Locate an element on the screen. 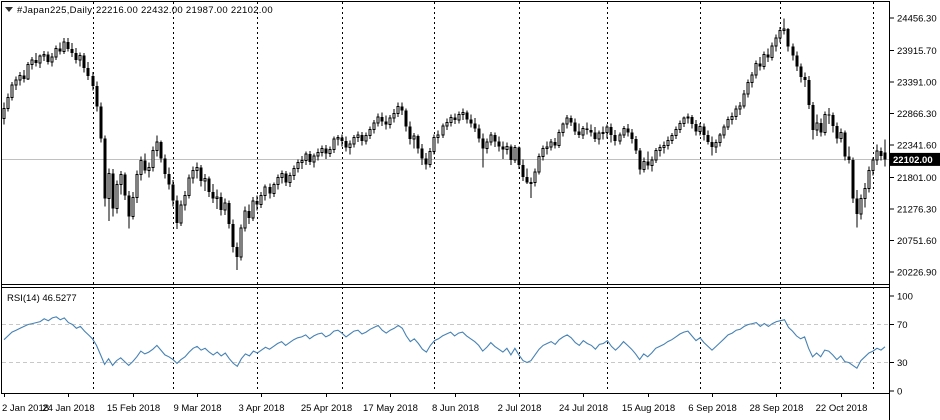 Image resolution: width=940 pixels, height=420 pixels. time-axis-area is located at coordinates (444, 407).